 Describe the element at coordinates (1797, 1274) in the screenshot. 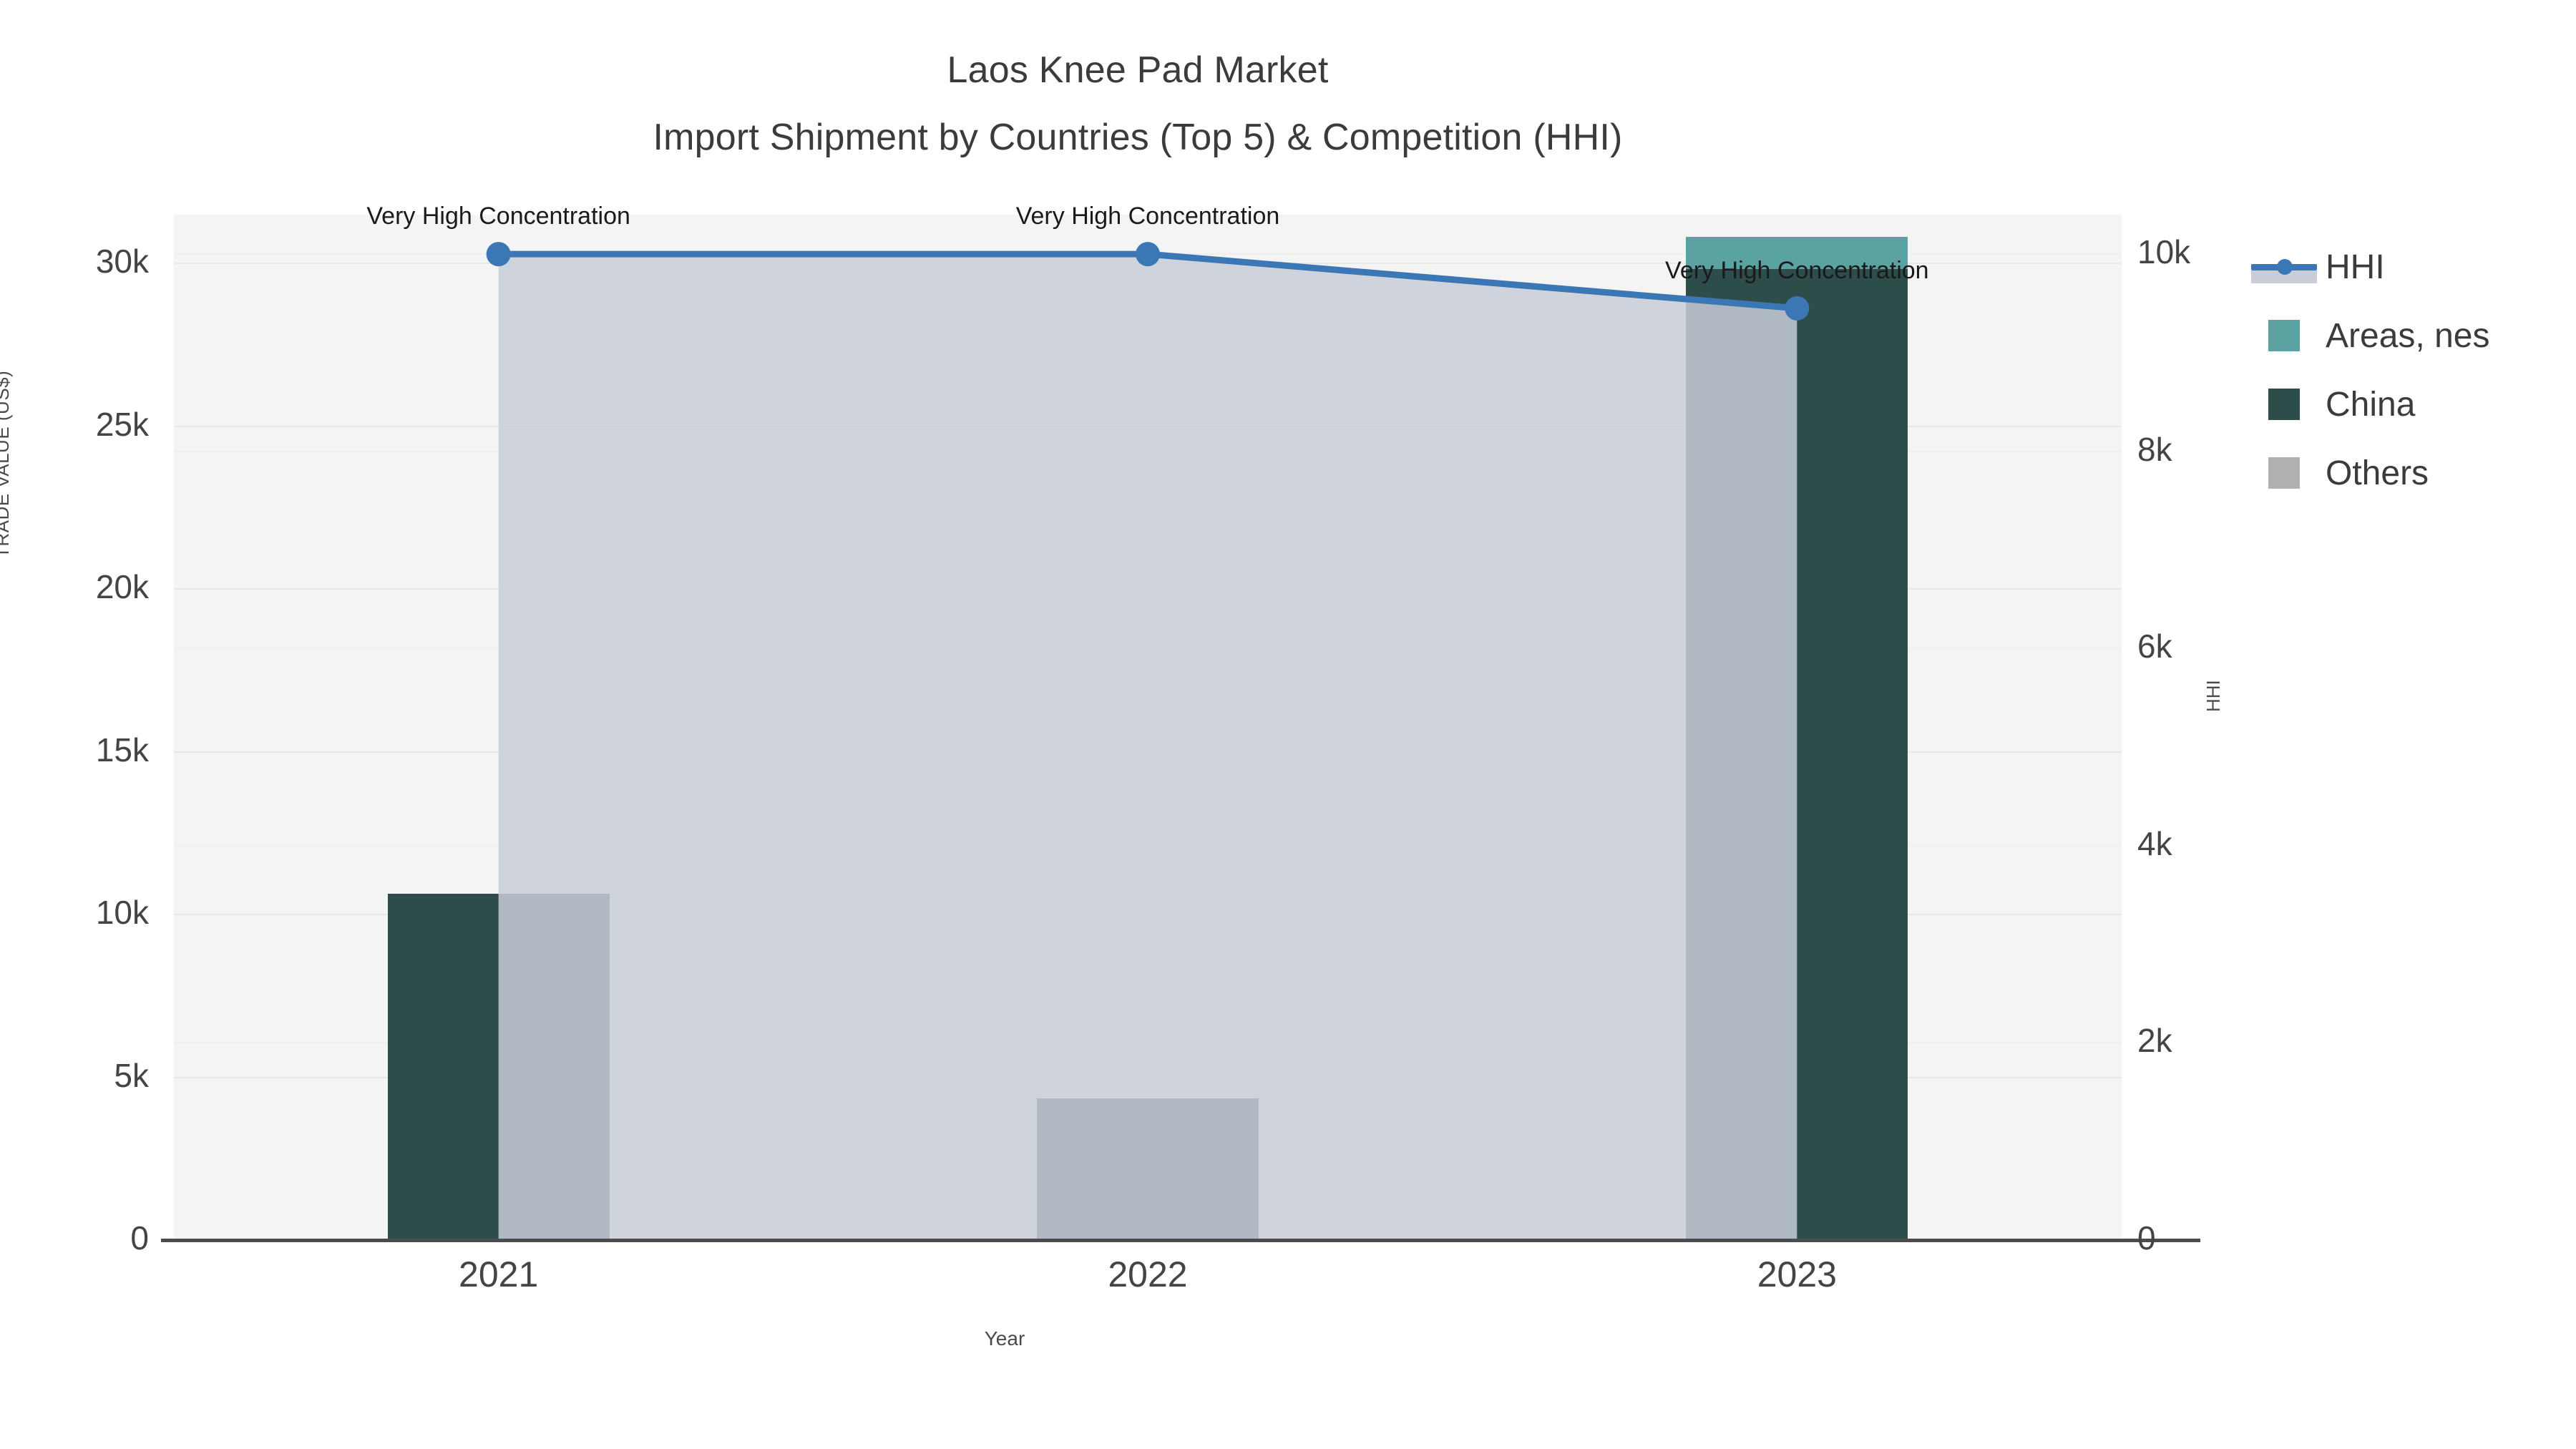

I see `x-tick-2023: 2023` at that location.